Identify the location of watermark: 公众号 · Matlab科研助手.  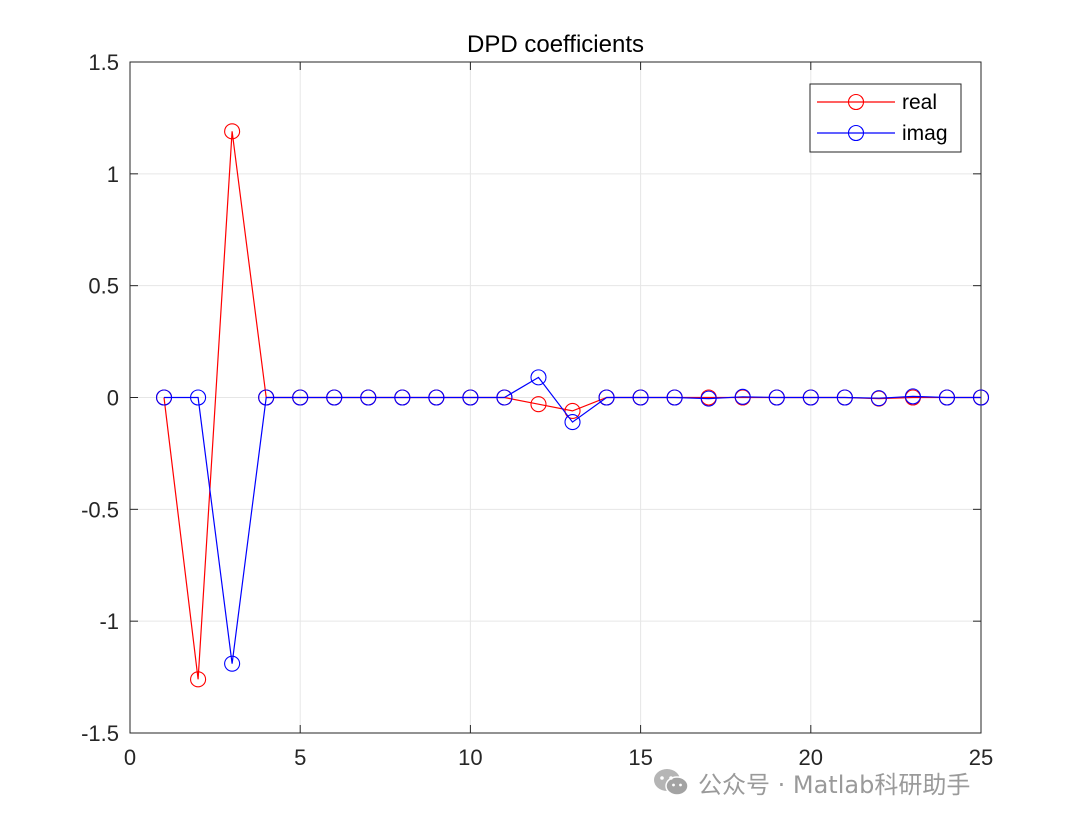
(811, 782).